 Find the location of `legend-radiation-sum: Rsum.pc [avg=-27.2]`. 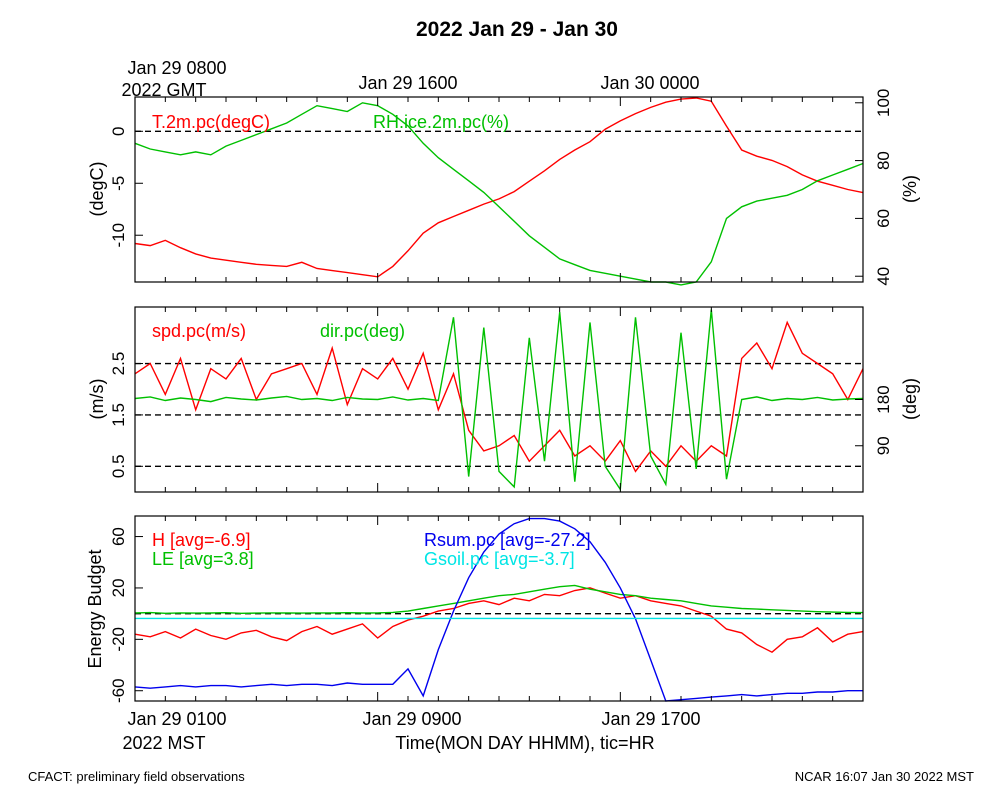

legend-radiation-sum: Rsum.pc [avg=-27.2] is located at coordinates (507, 540).